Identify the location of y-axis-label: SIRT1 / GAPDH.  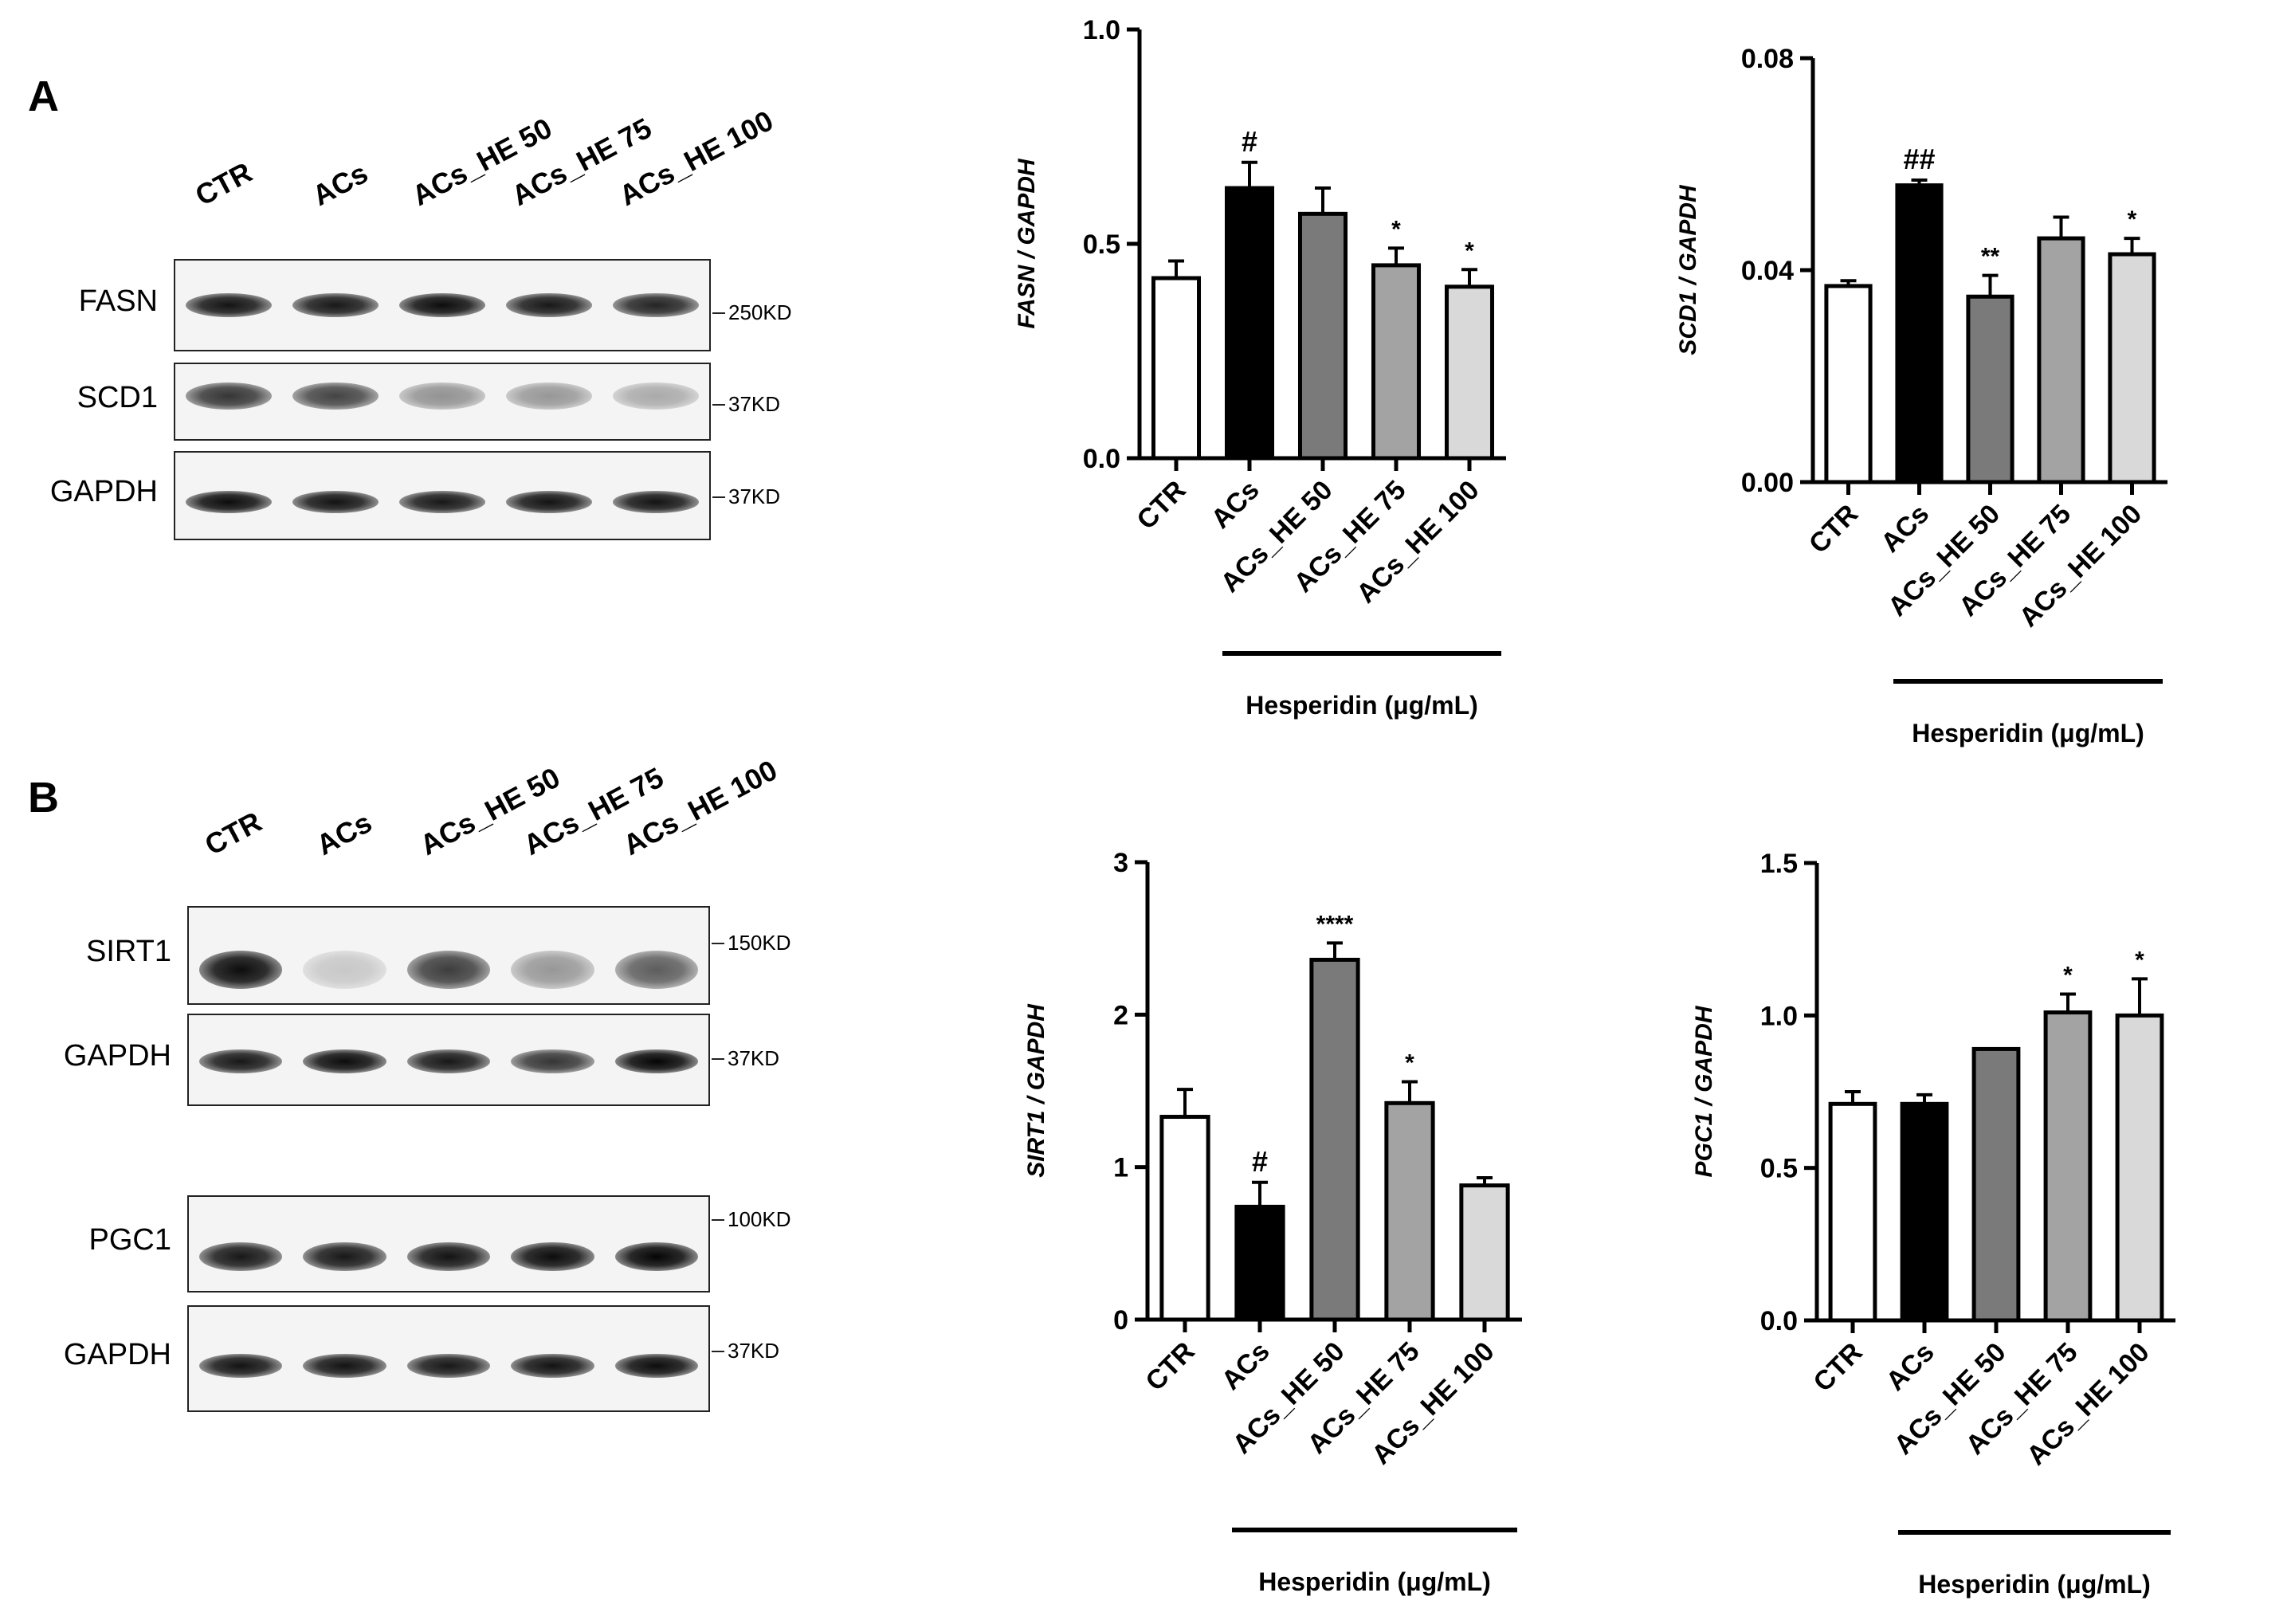
(1036, 1090).